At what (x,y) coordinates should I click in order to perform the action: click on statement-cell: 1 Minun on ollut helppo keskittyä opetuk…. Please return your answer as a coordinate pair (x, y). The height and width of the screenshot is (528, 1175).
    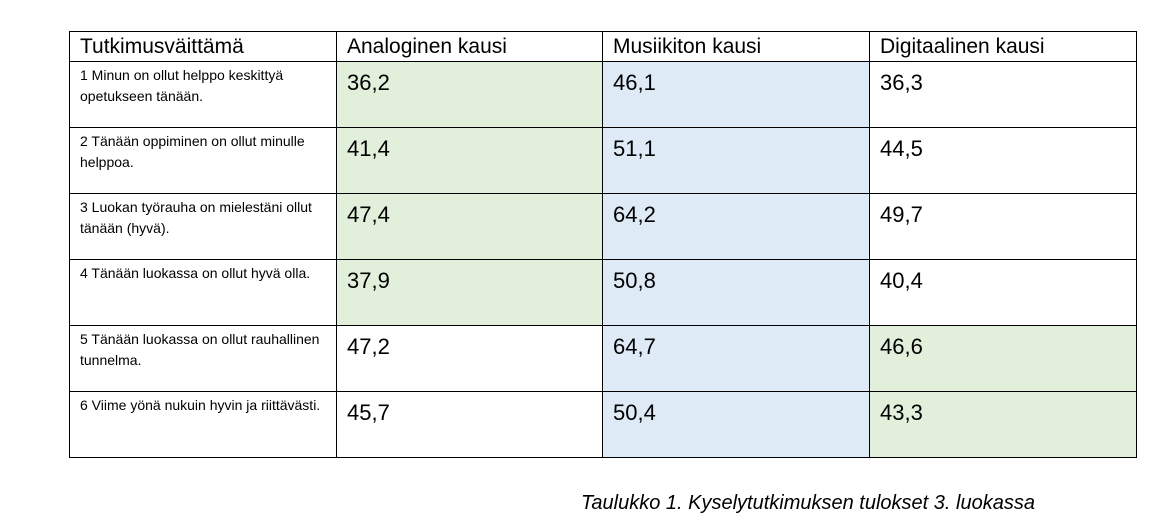
    Looking at the image, I should click on (203, 94).